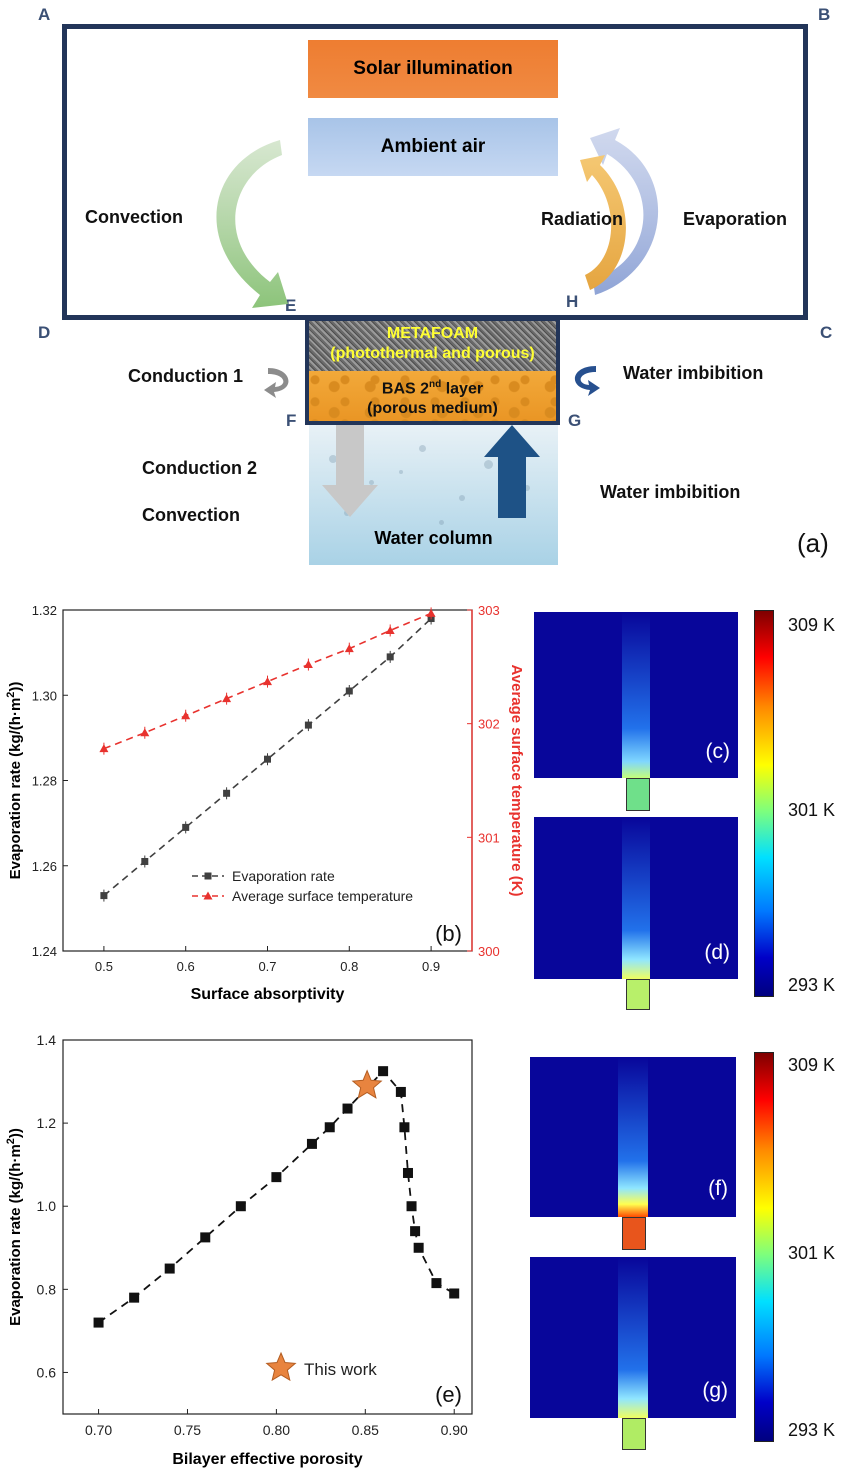 The height and width of the screenshot is (1473, 842). Describe the element at coordinates (47, 1289) in the screenshot. I see `chart-e-ytick-label: 0.8` at that location.